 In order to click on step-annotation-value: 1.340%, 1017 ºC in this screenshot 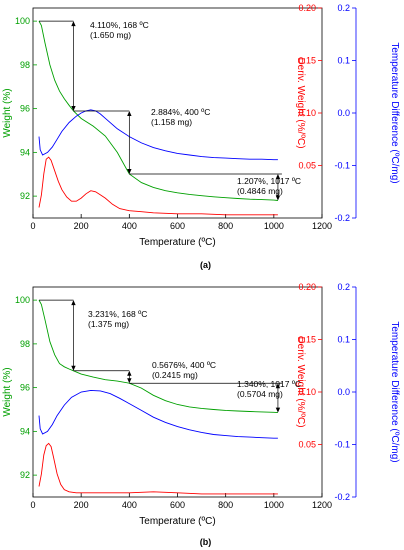, I will do `click(269, 384)`.